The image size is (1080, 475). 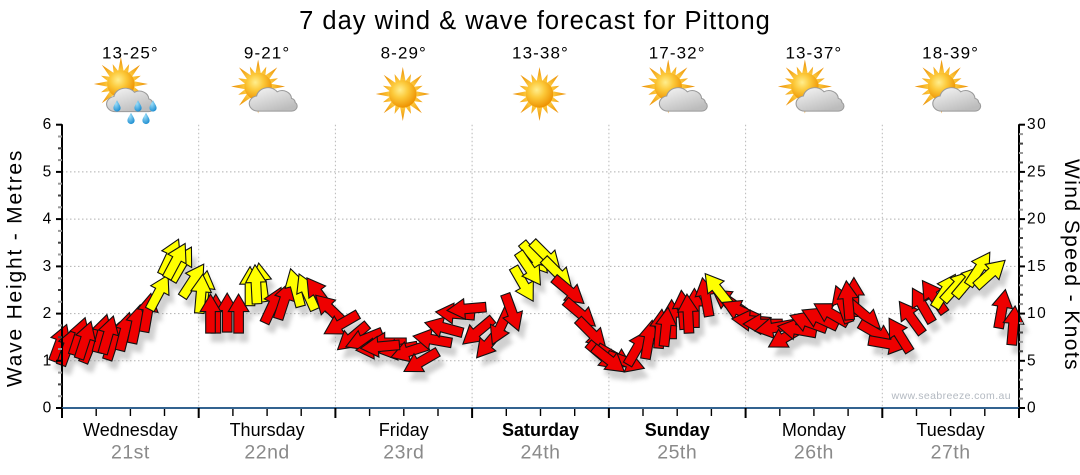 I want to click on svg-text: 3, so click(x=47, y=266).